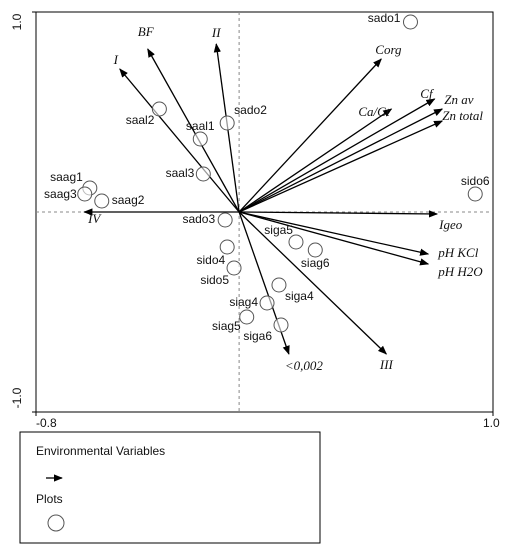 Image resolution: width=514 pixels, height=550 pixels. What do you see at coordinates (49, 499) in the screenshot?
I see `legend-label: Plots` at bounding box center [49, 499].